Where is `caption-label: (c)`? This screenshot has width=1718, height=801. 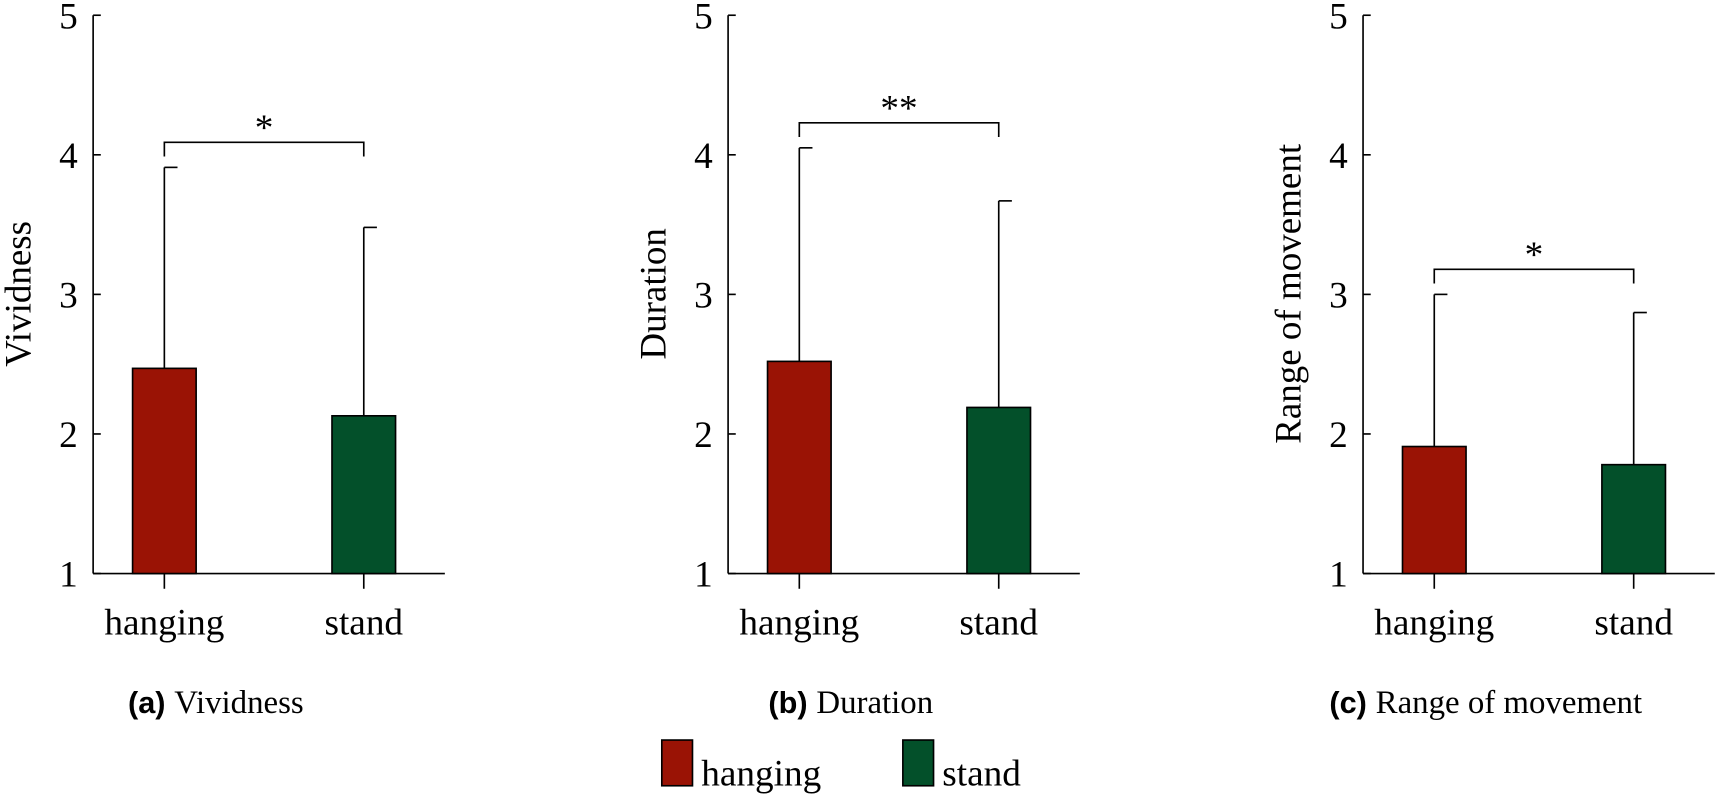 caption-label: (c) is located at coordinates (1347, 703).